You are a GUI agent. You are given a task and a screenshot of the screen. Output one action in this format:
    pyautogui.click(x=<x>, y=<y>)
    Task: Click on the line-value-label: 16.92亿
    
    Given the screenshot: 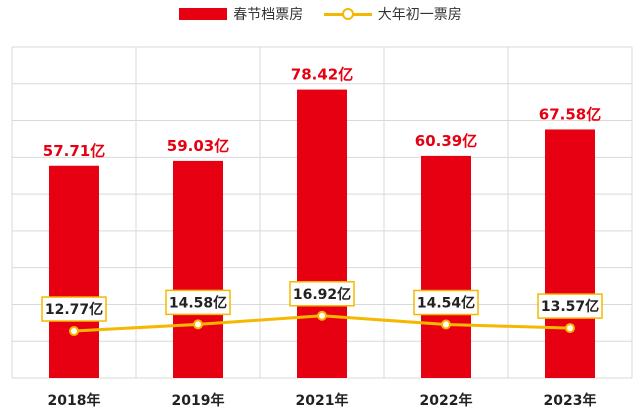 What is the action you would take?
    pyautogui.click(x=322, y=294)
    